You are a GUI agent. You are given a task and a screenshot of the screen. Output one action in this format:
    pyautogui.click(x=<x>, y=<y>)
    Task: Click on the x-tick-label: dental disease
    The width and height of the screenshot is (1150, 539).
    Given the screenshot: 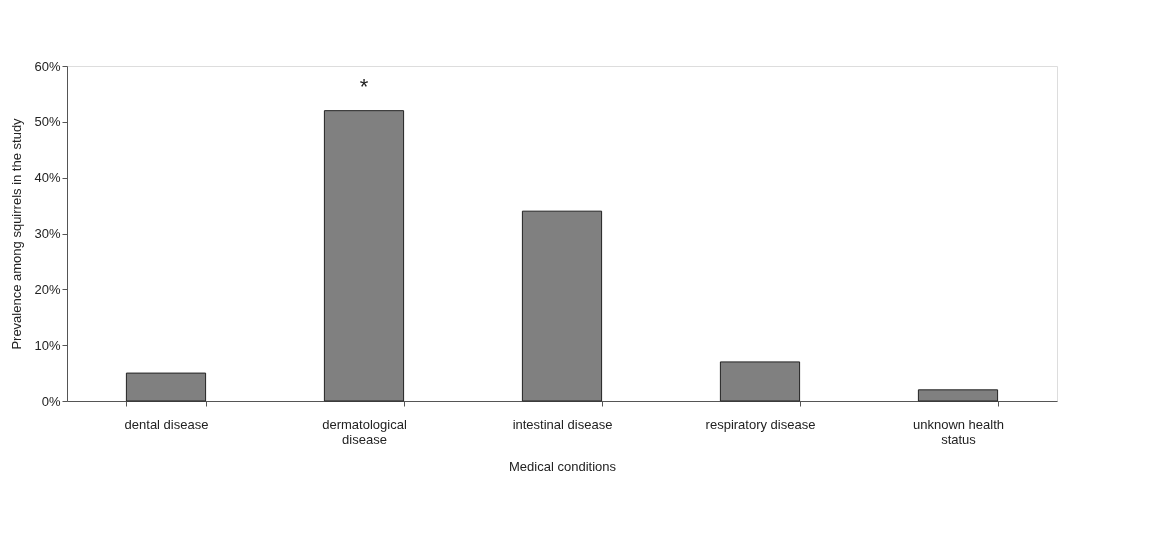 What is the action you would take?
    pyautogui.click(x=166, y=424)
    